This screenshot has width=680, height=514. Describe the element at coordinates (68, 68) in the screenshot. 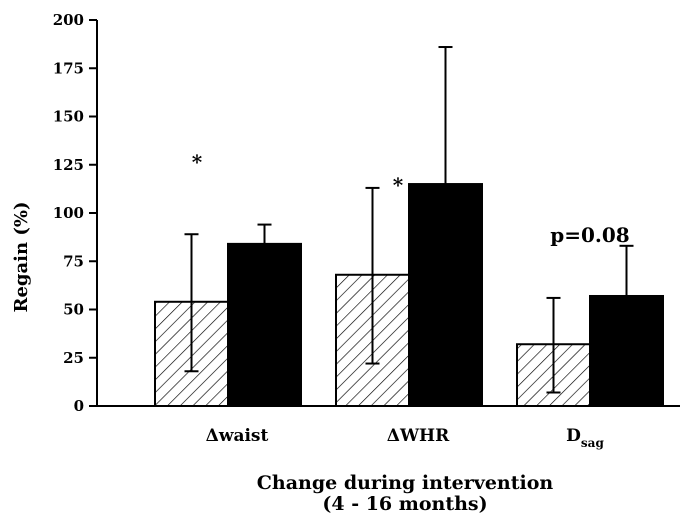

I see `y-tick-label-7: 175` at that location.